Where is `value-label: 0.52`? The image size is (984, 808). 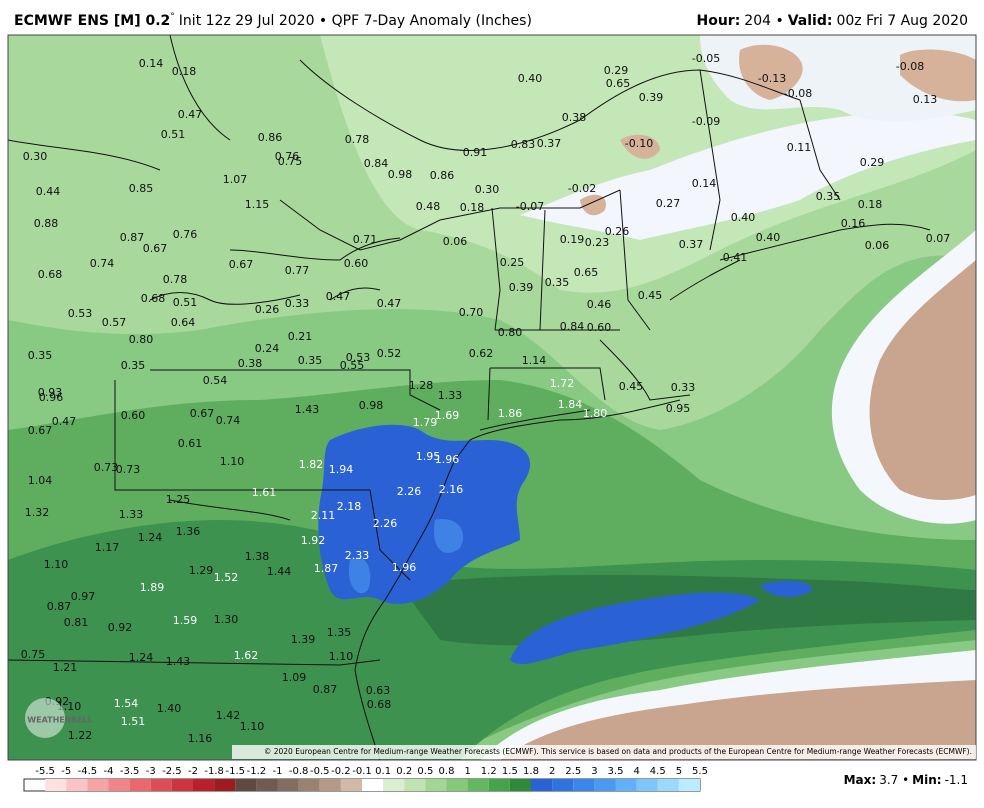 value-label: 0.52 is located at coordinates (389, 353).